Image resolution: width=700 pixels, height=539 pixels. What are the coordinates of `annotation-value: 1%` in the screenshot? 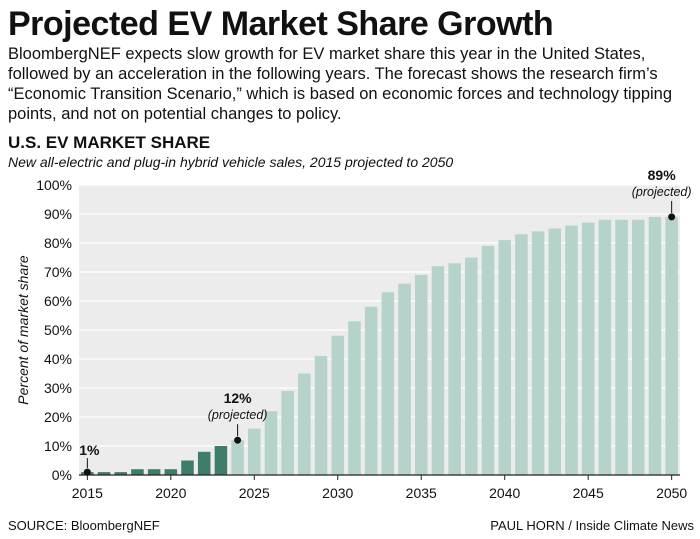 It's located at (89, 450).